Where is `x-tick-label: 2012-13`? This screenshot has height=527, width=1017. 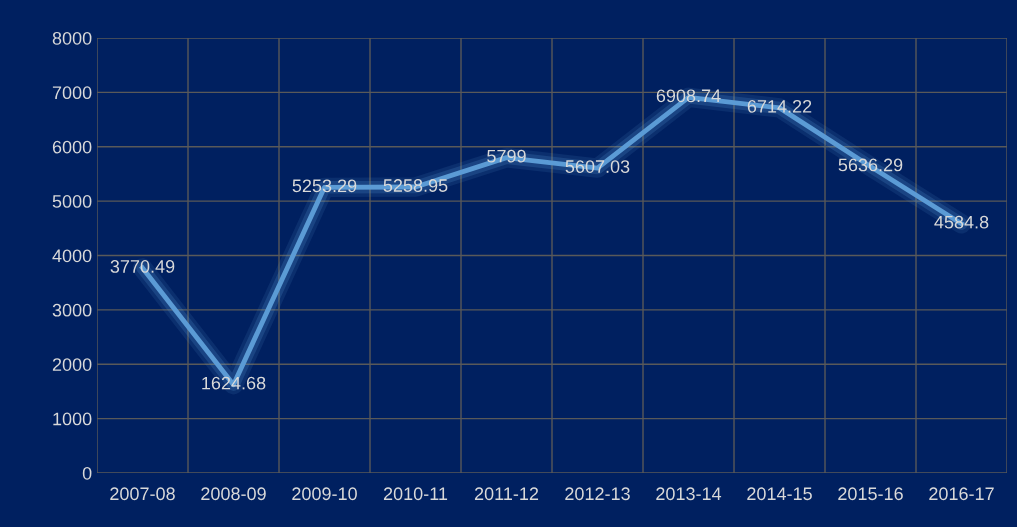
x-tick-label: 2012-13 is located at coordinates (597, 494).